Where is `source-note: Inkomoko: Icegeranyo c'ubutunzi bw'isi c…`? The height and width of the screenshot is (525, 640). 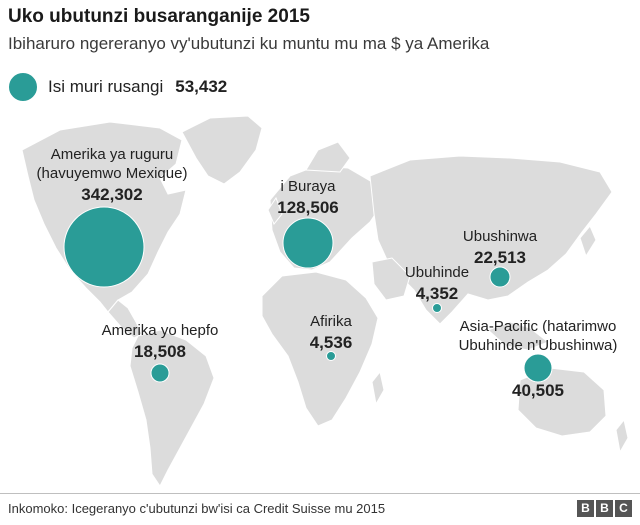
source-note: Inkomoko: Icegeranyo c'ubutunzi bw'isi c… is located at coordinates (197, 508).